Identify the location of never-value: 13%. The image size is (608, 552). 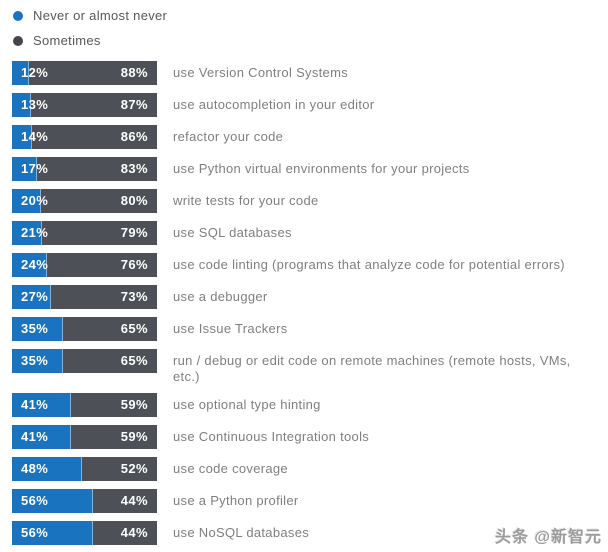
(35, 104).